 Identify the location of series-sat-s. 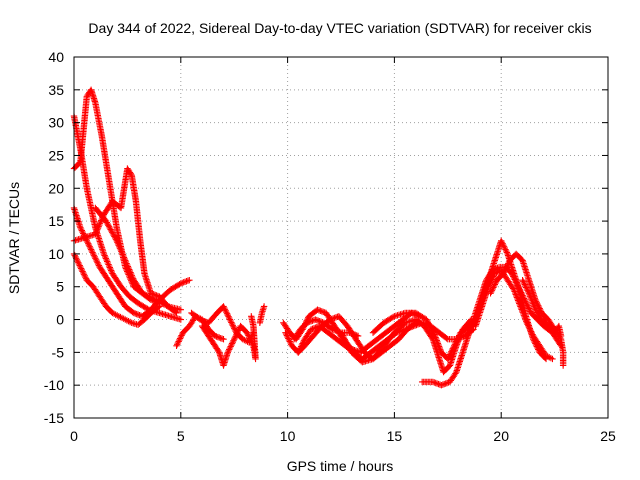
(514, 315).